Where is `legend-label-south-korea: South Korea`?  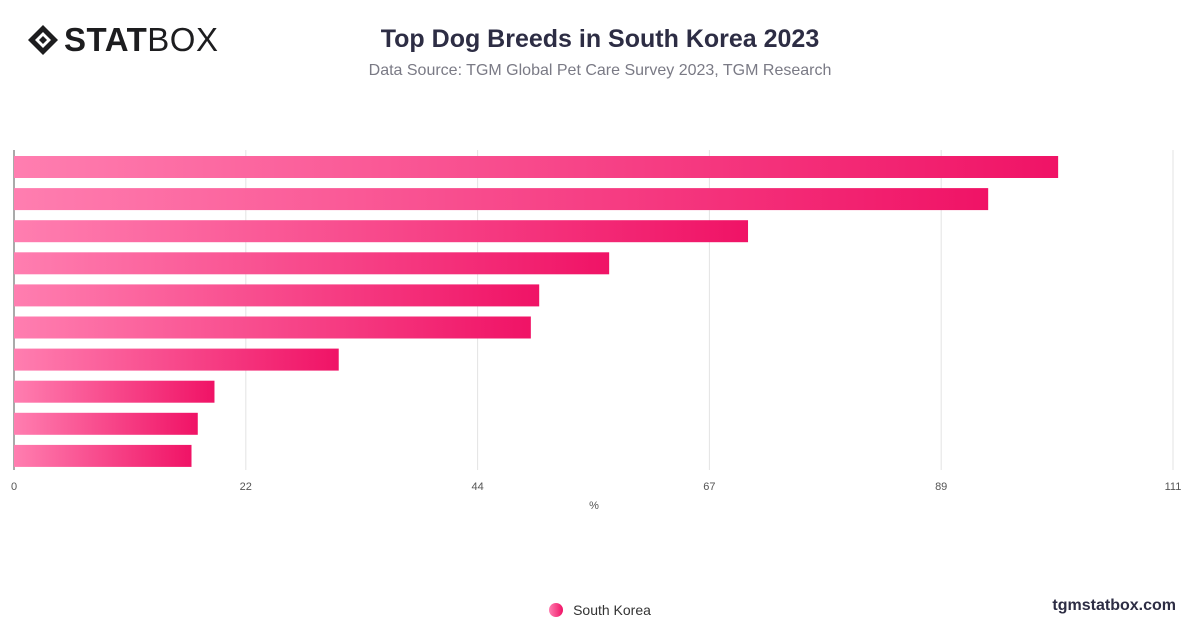
legend-label-south-korea: South Korea is located at coordinates (612, 610).